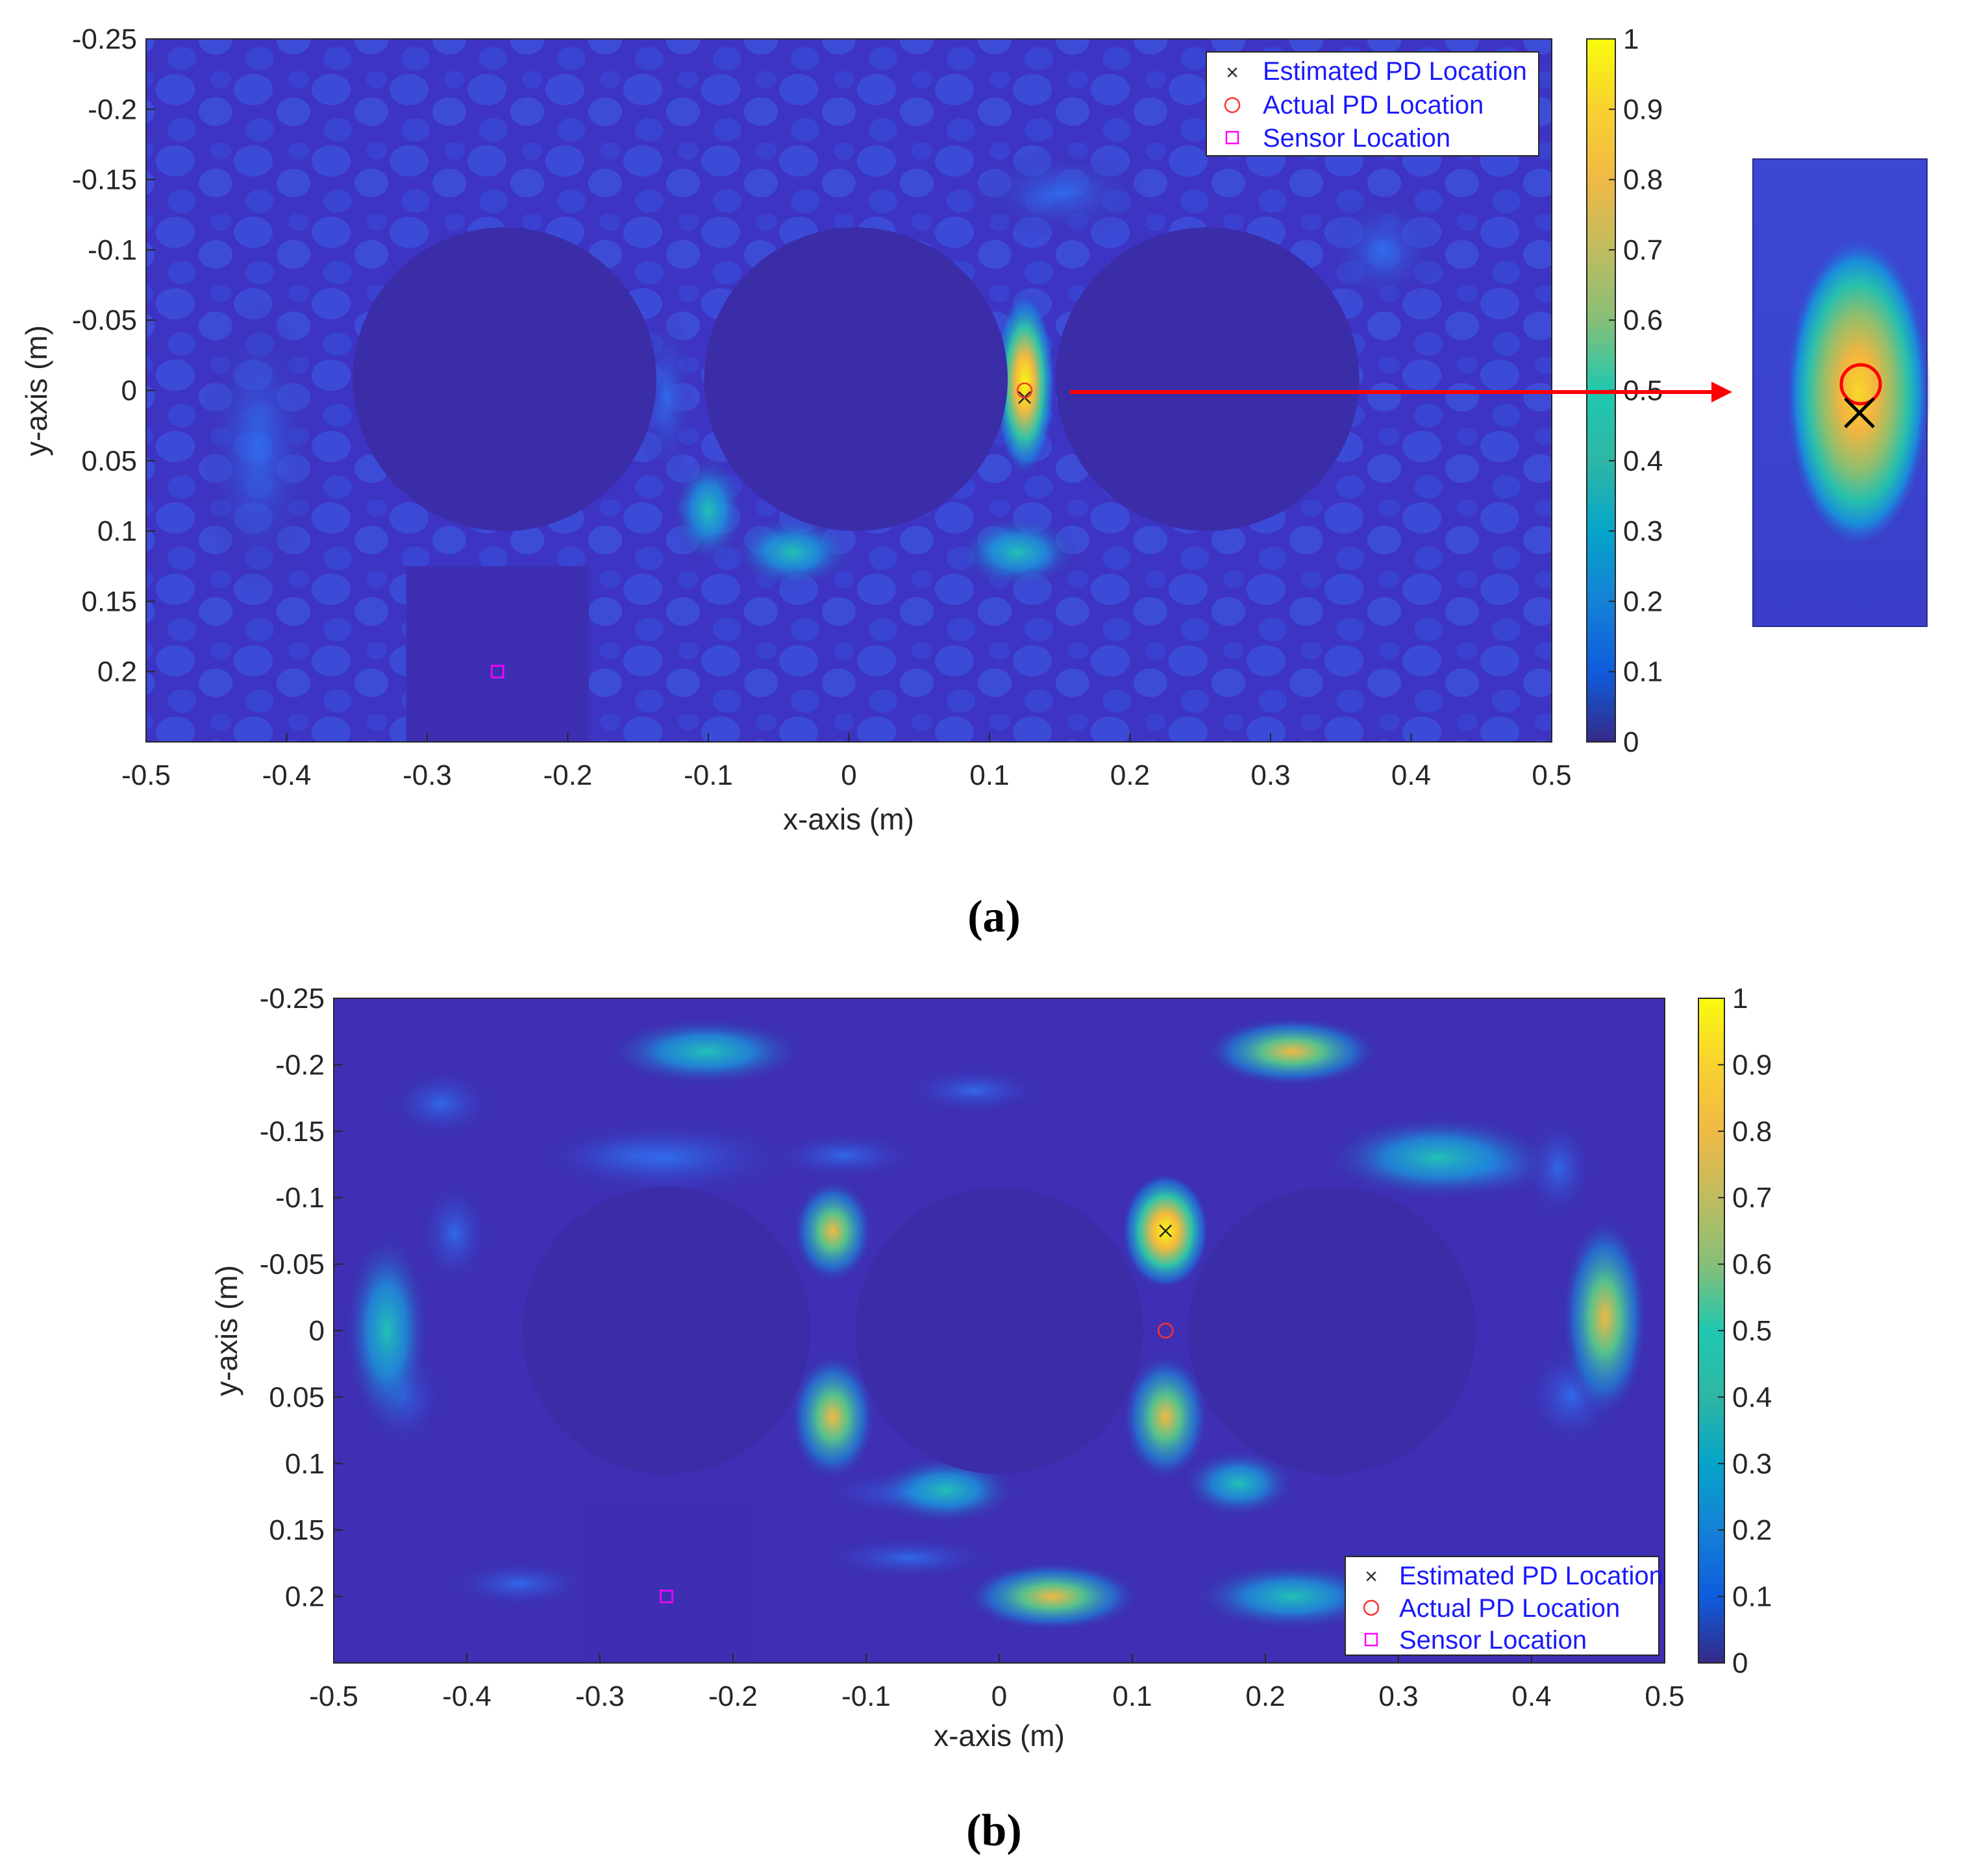  Describe the element at coordinates (1232, 137) in the screenshot. I see `legend-a-sensor-marker` at that location.